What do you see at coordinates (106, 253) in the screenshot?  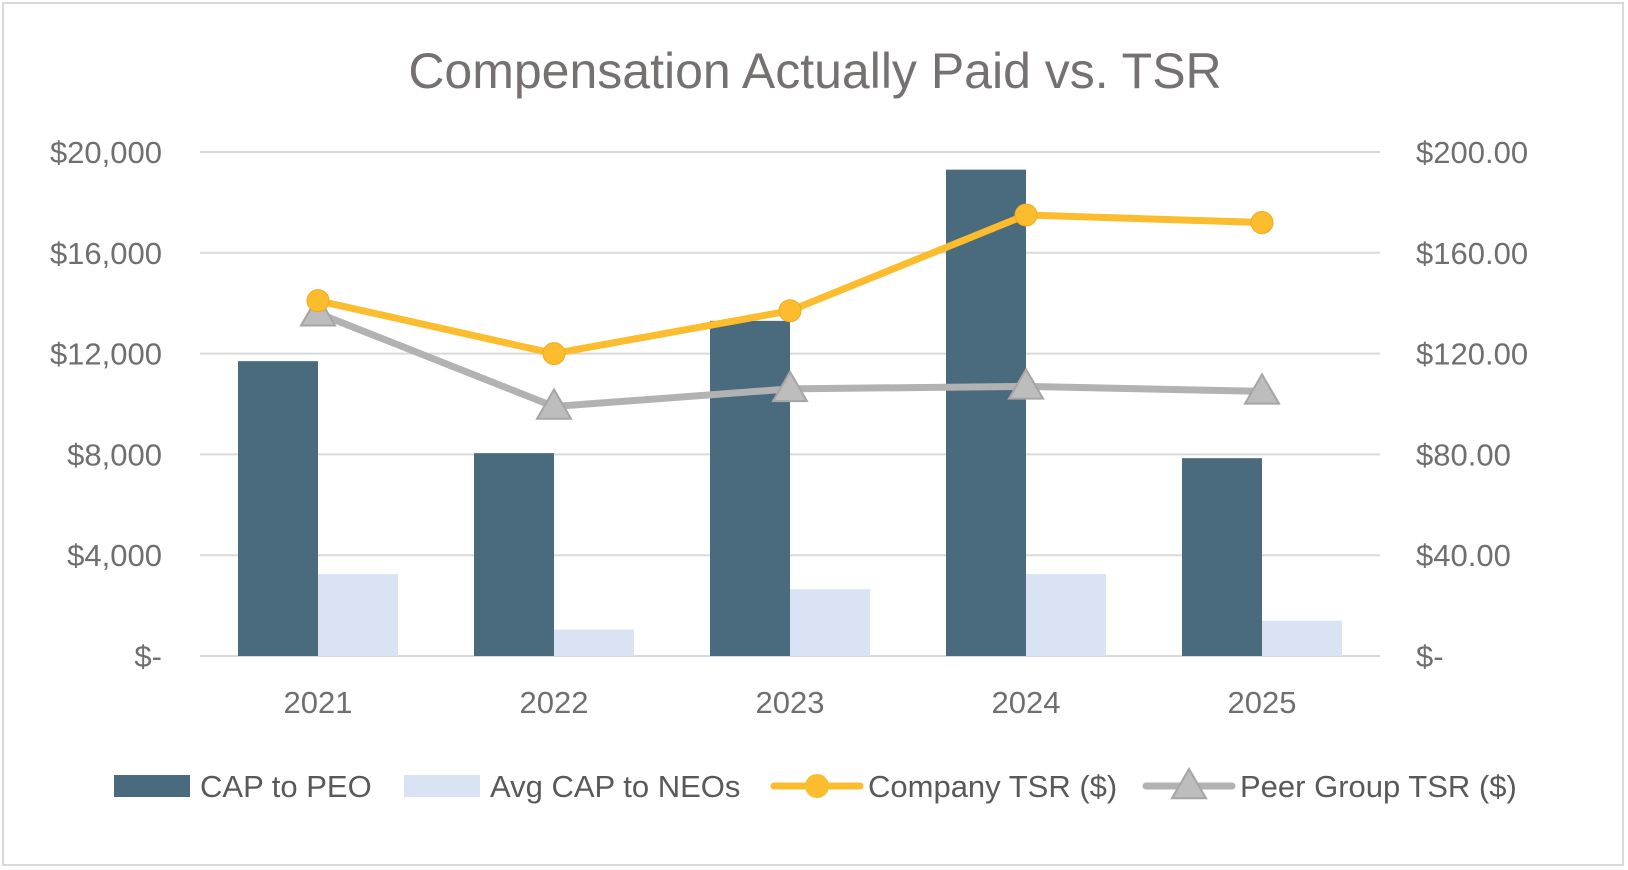 I see `left-tick-label: $16,000` at bounding box center [106, 253].